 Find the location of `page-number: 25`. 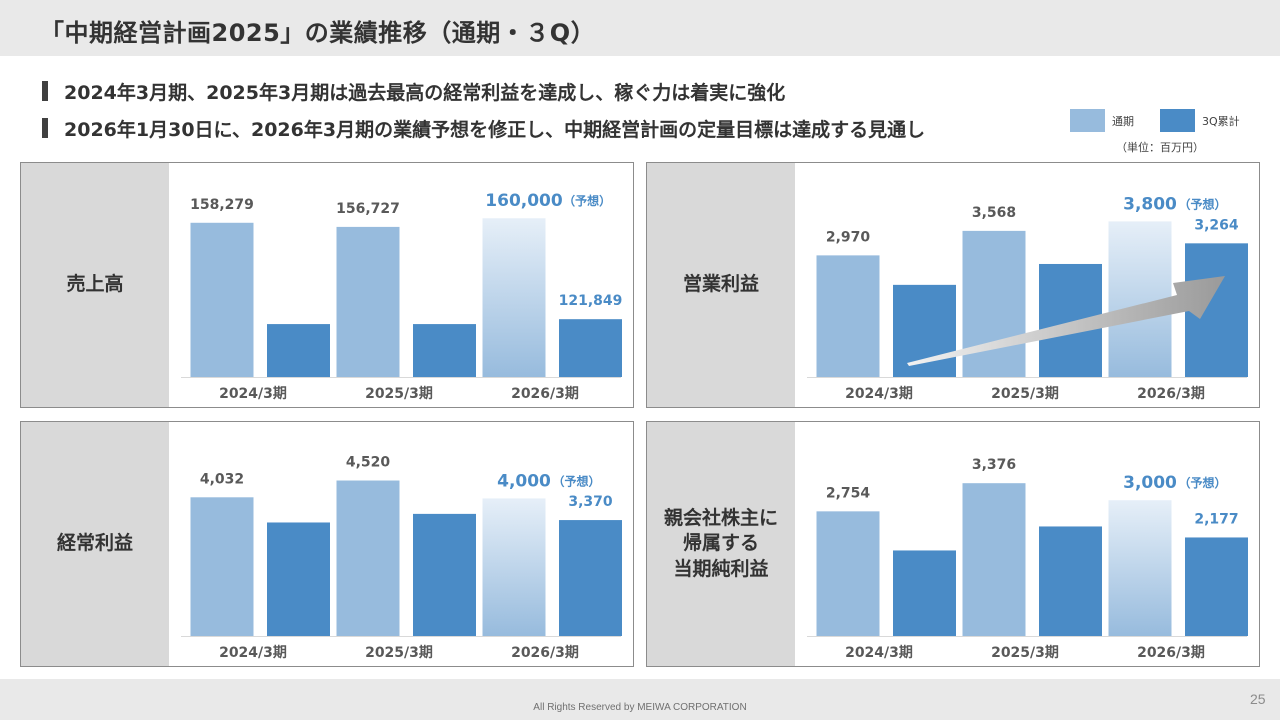

page-number: 25 is located at coordinates (1258, 699).